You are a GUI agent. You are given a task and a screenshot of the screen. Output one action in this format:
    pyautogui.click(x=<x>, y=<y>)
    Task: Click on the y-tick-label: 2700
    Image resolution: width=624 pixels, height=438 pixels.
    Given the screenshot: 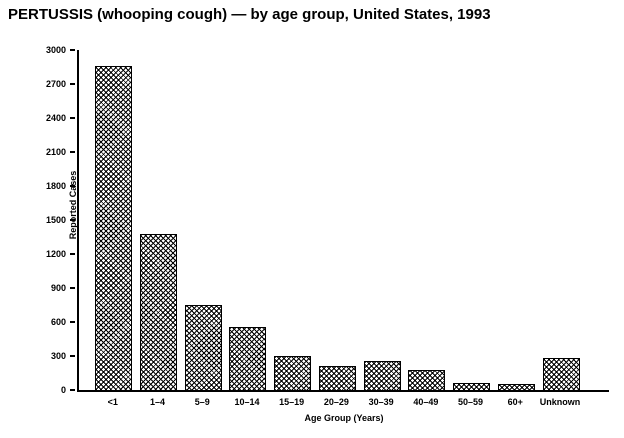 What is the action you would take?
    pyautogui.click(x=55, y=83)
    